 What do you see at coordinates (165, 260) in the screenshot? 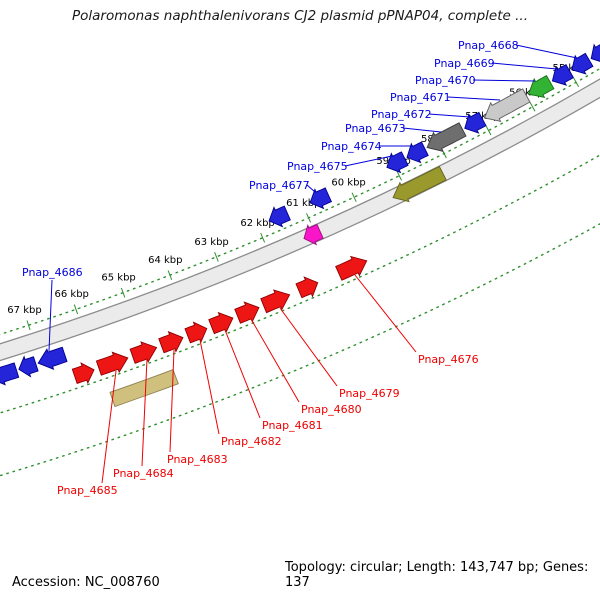
I see `scale-label: 64 kbp` at bounding box center [165, 260].